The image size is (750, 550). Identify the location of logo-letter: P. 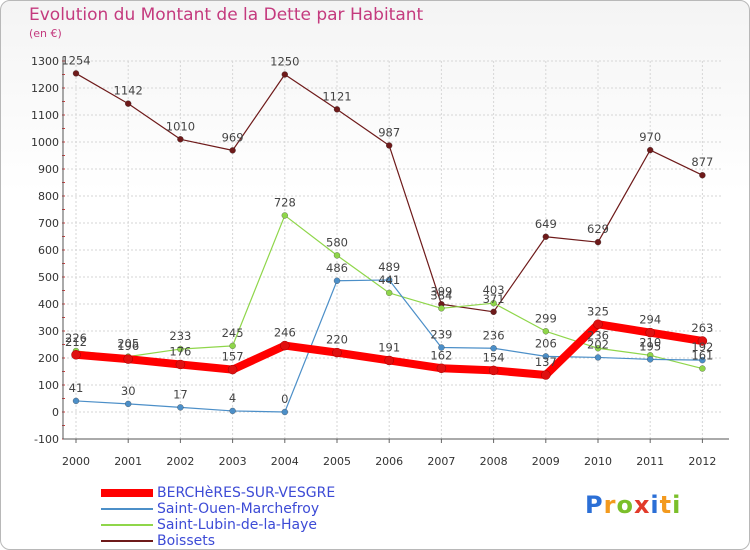
(594, 505).